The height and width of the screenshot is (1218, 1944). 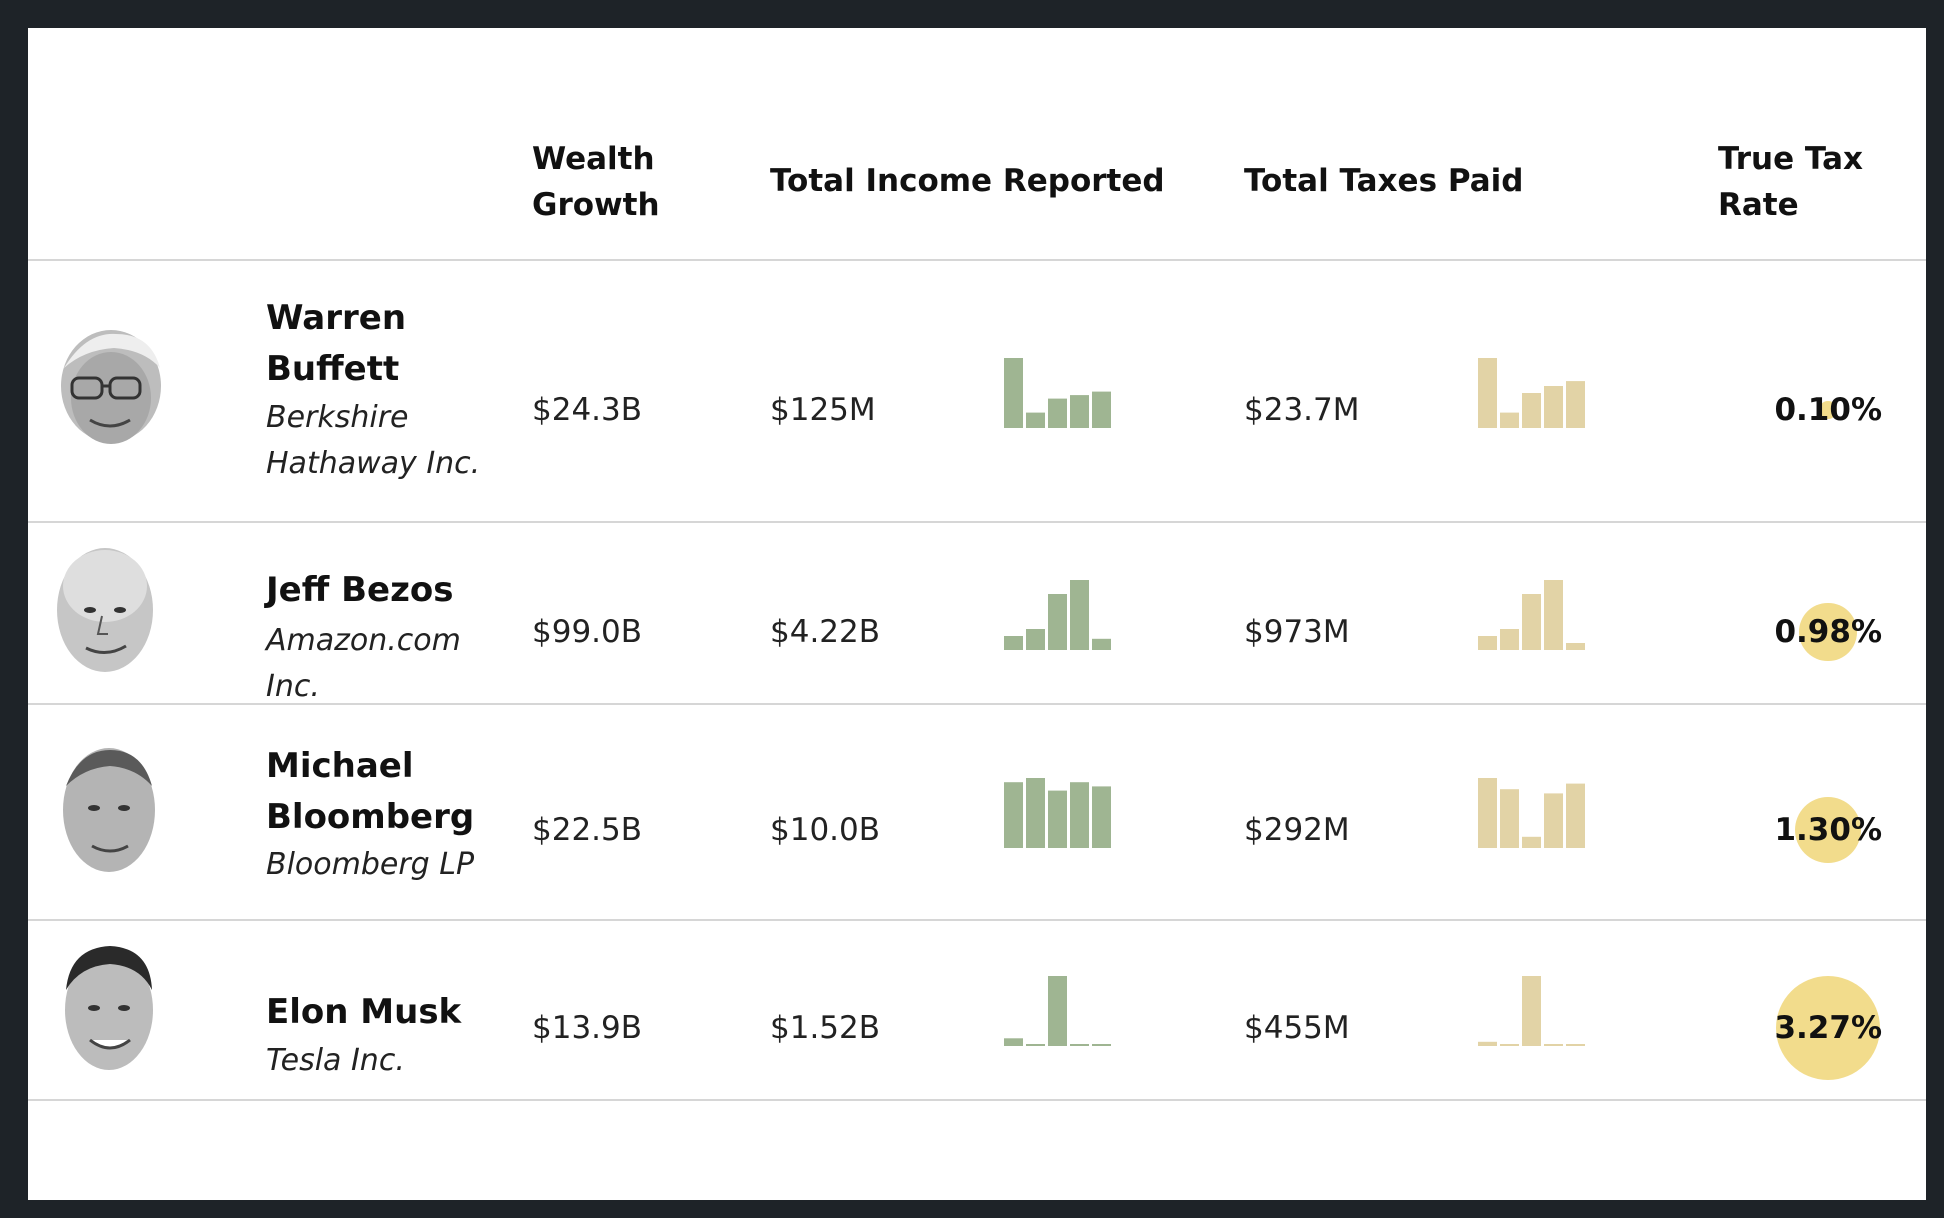 What do you see at coordinates (1302, 410) in the screenshot?
I see `total-taxes-value: $23.7M` at bounding box center [1302, 410].